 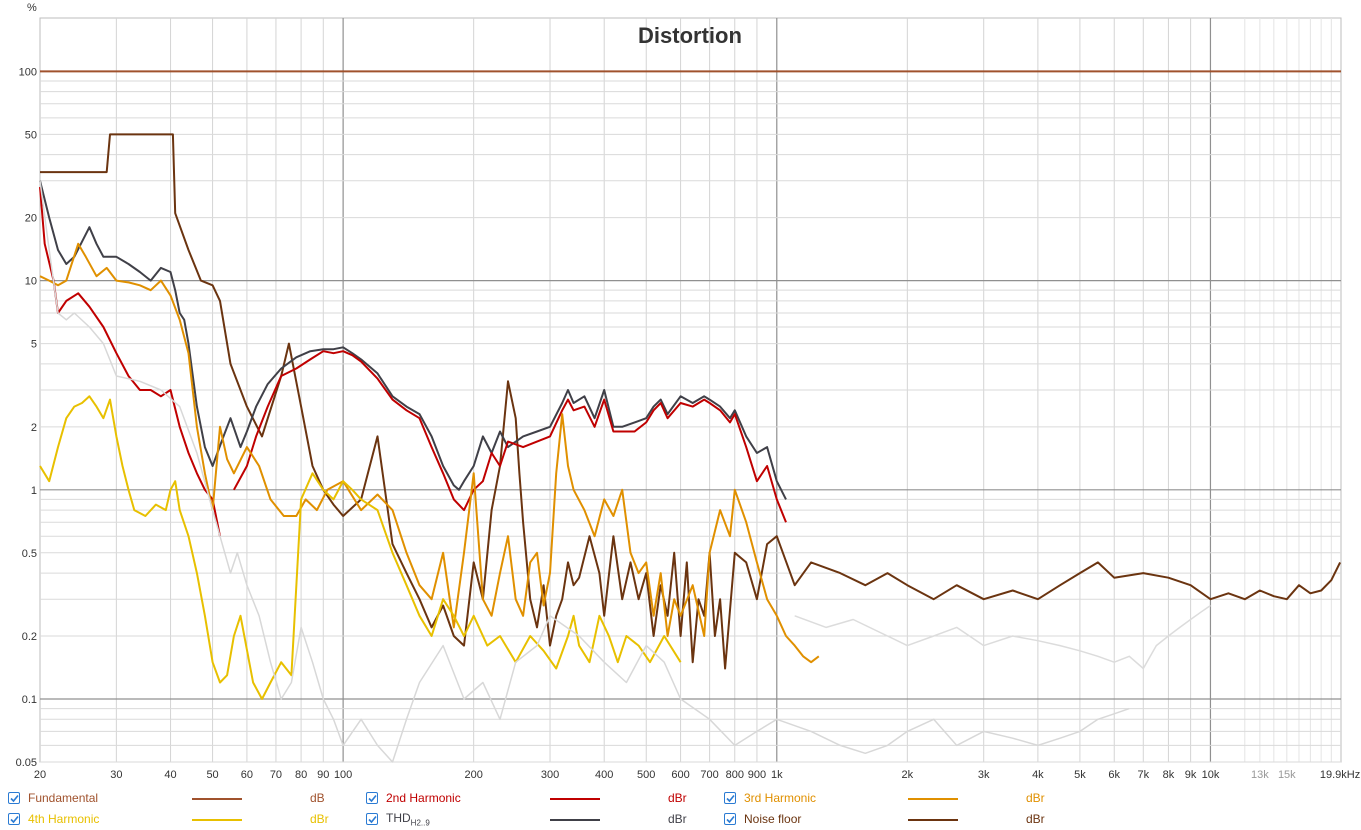 I want to click on x-tick-label: 800, so click(x=735, y=775).